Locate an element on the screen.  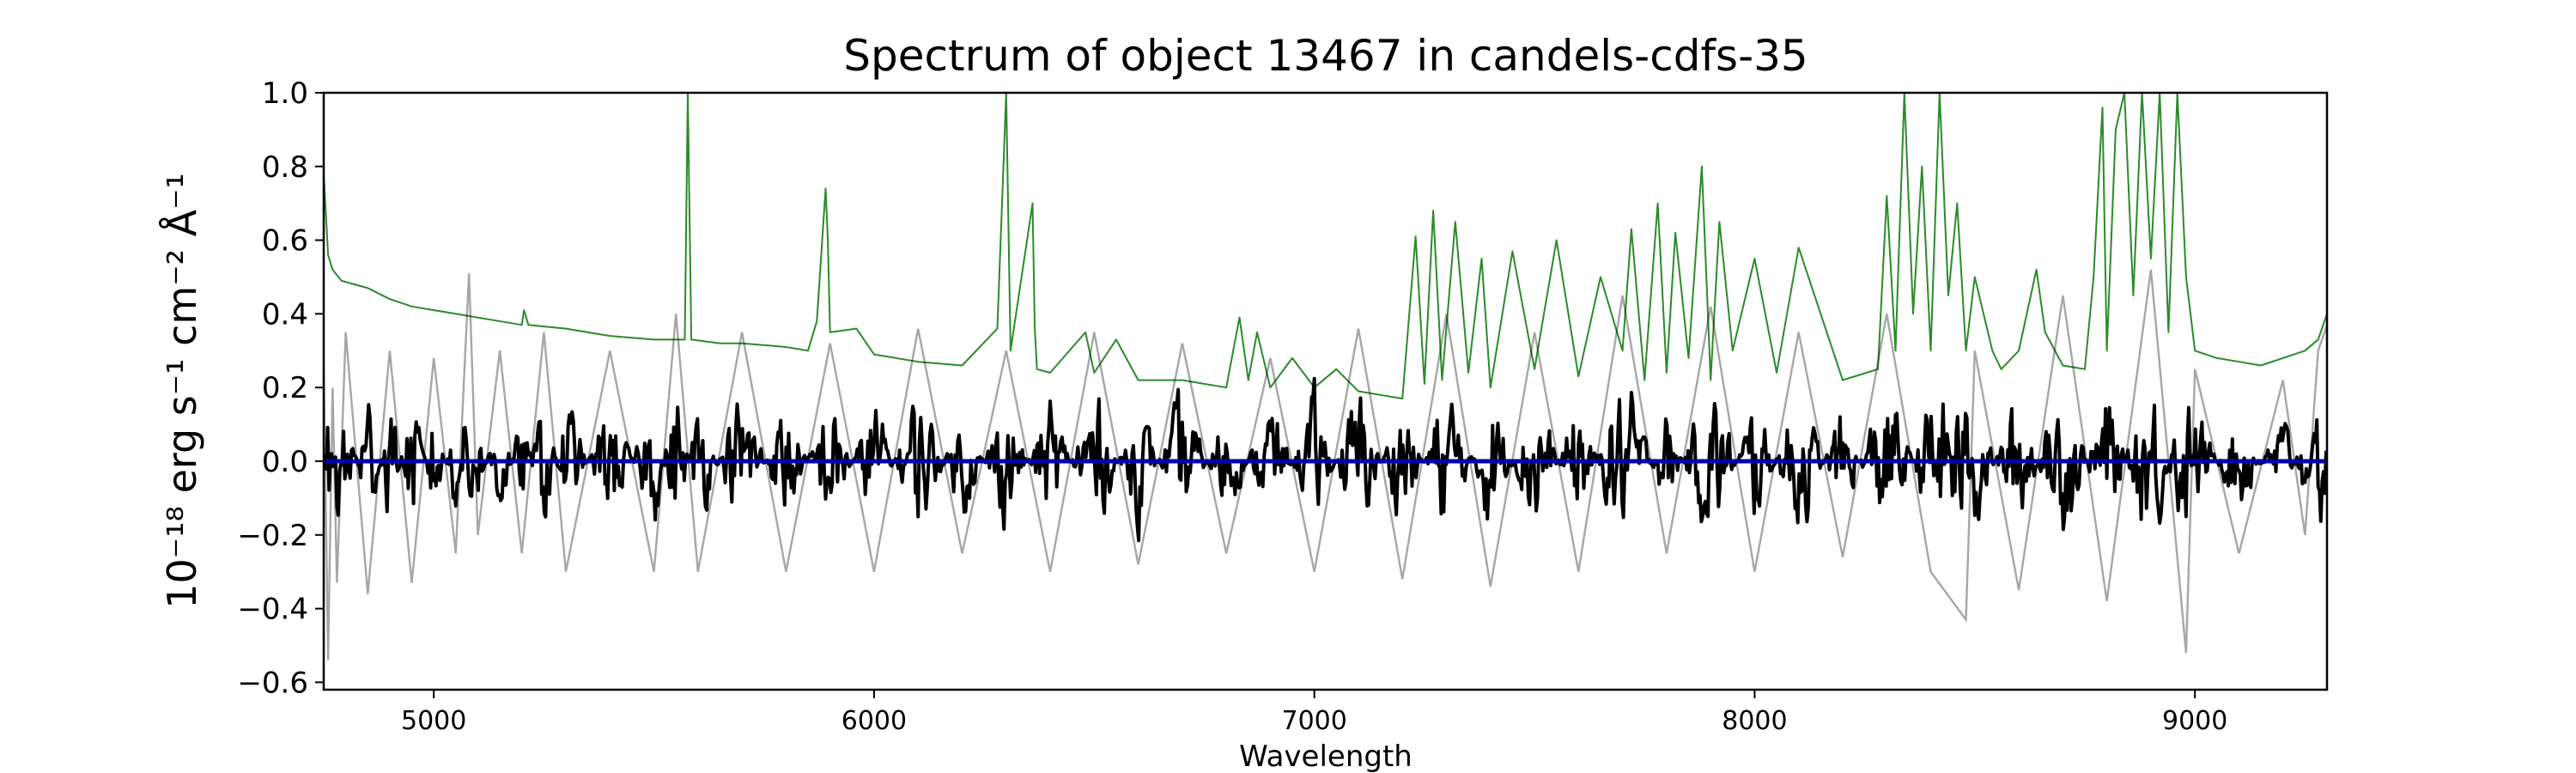
y-tick-label: 0.6 is located at coordinates (285, 241).